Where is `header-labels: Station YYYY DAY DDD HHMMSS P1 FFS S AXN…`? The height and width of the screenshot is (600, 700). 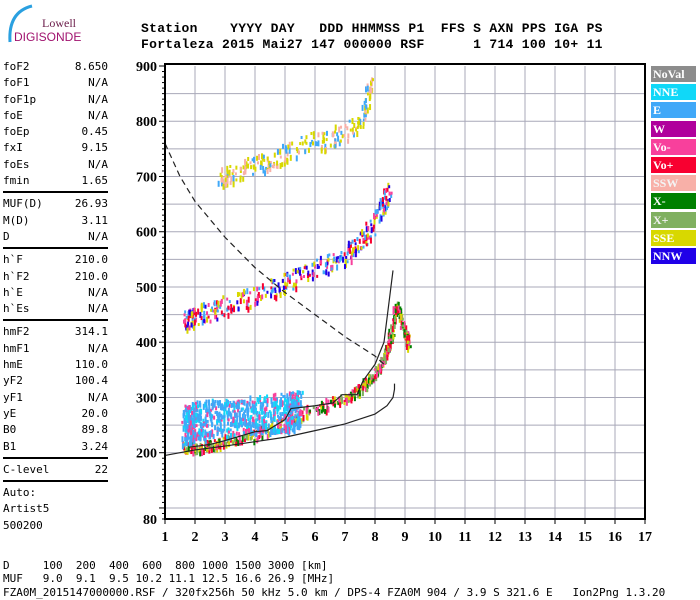
header-labels: Station YYYY DAY DDD HHMMSS P1 FFS S AXN… is located at coordinates (372, 28).